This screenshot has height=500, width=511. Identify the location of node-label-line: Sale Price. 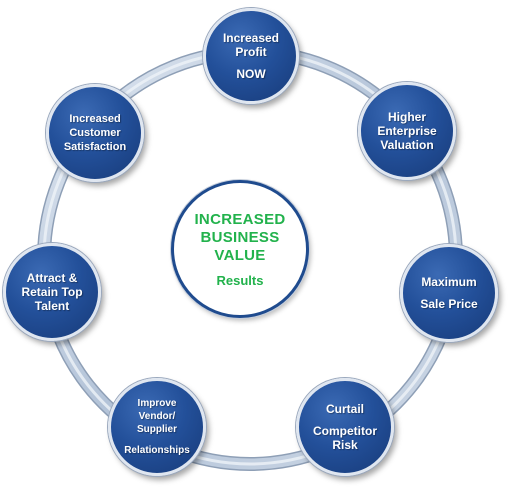
(449, 304).